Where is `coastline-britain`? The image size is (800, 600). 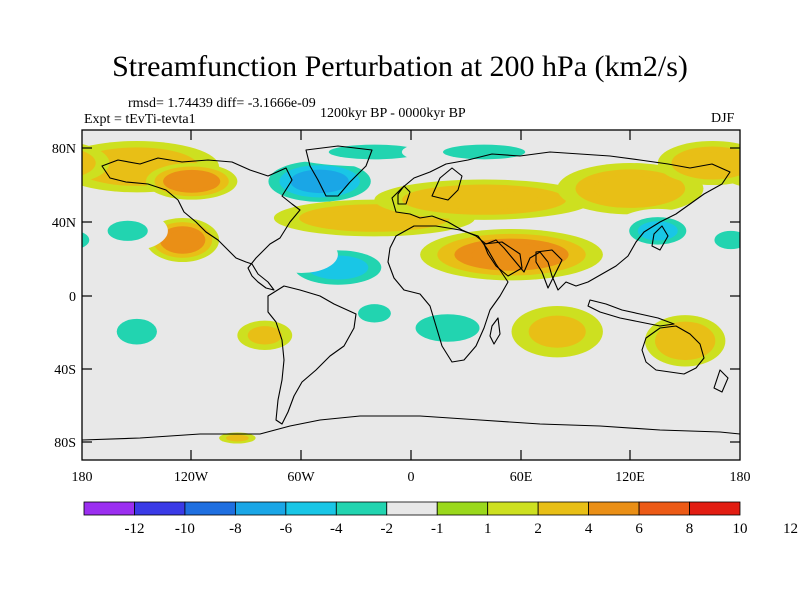 coastline-britain is located at coordinates (404, 195).